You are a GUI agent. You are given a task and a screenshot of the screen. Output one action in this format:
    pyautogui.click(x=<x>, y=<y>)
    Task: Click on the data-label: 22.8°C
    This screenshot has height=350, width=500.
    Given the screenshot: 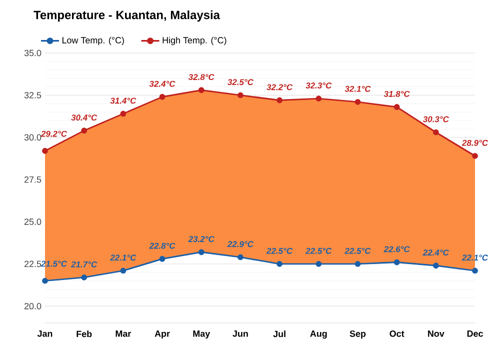 What is the action you would take?
    pyautogui.click(x=162, y=245)
    